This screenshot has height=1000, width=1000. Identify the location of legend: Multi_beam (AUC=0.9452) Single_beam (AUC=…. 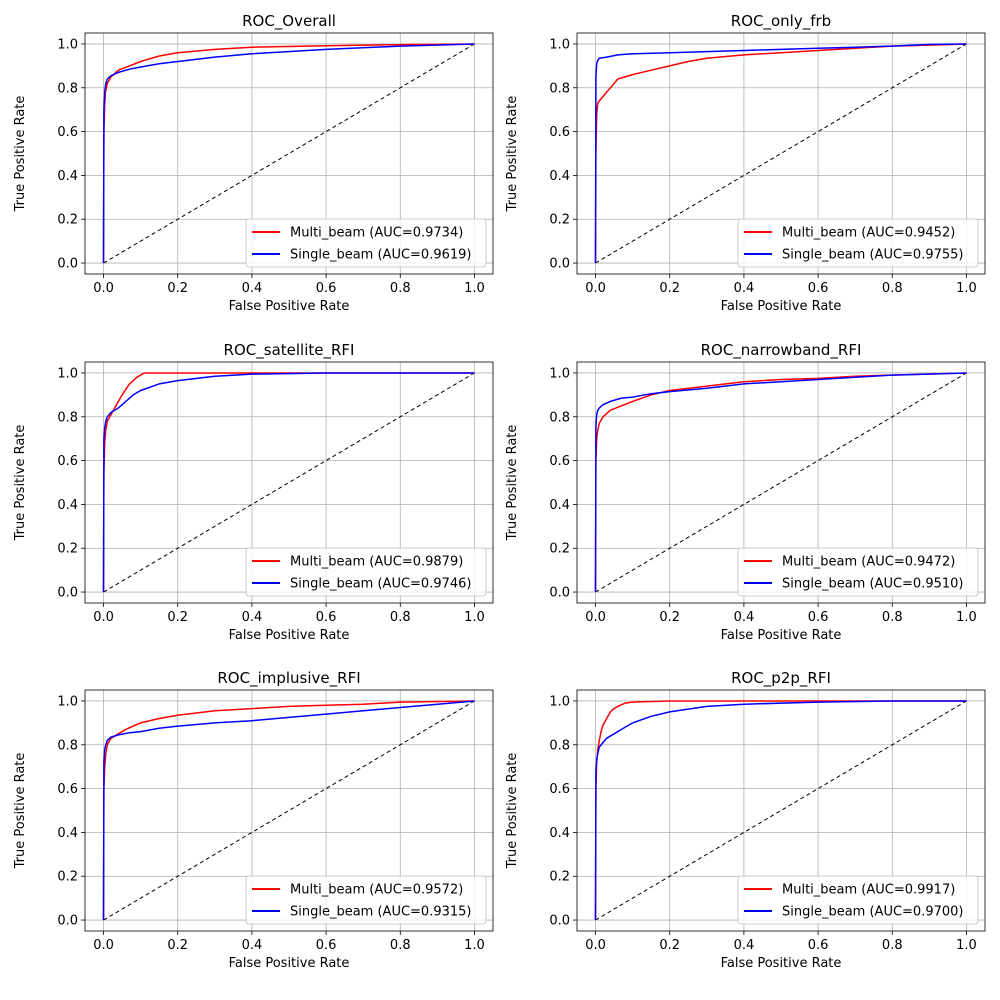
(858, 243).